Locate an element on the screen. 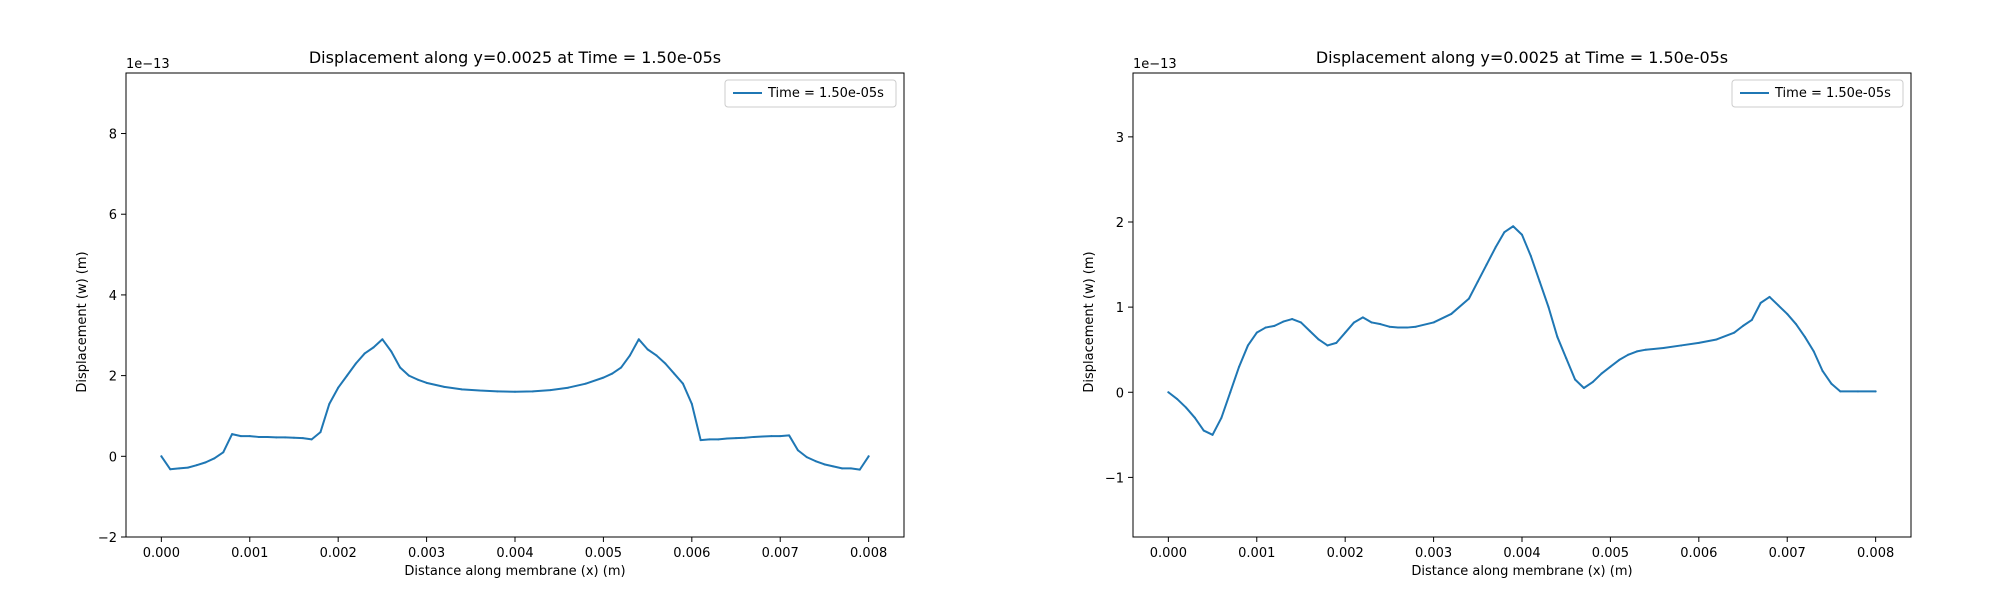 Image resolution: width=2000 pixels, height=600 pixels. chart-left-x-tick-label: 0.003 is located at coordinates (426, 553).